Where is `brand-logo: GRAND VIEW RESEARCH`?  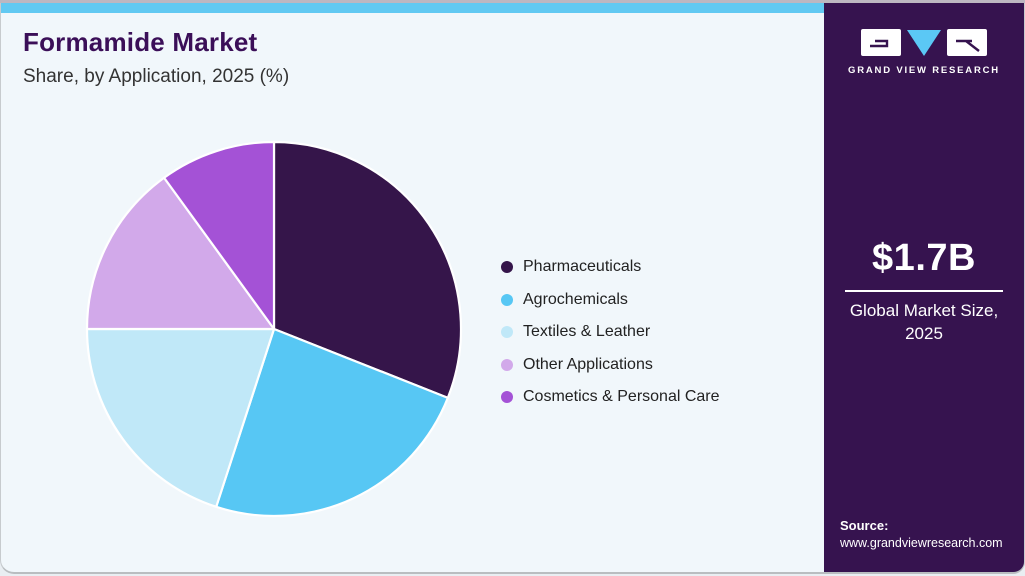 brand-logo: GRAND VIEW RESEARCH is located at coordinates (924, 52).